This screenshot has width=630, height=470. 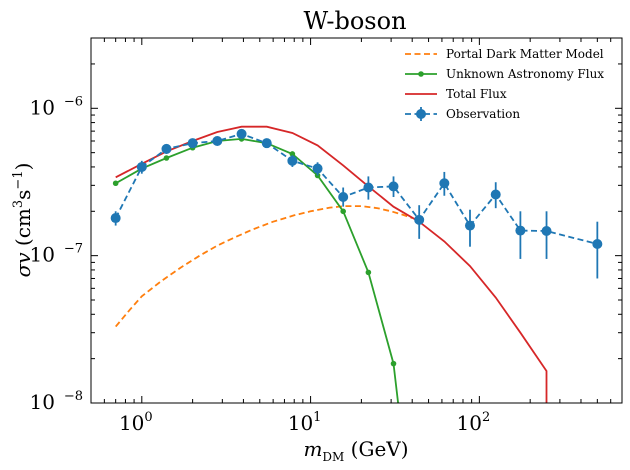 I want to click on legend-label-portal-dark-matter-model: Portal Dark Matter Model, so click(x=525, y=54).